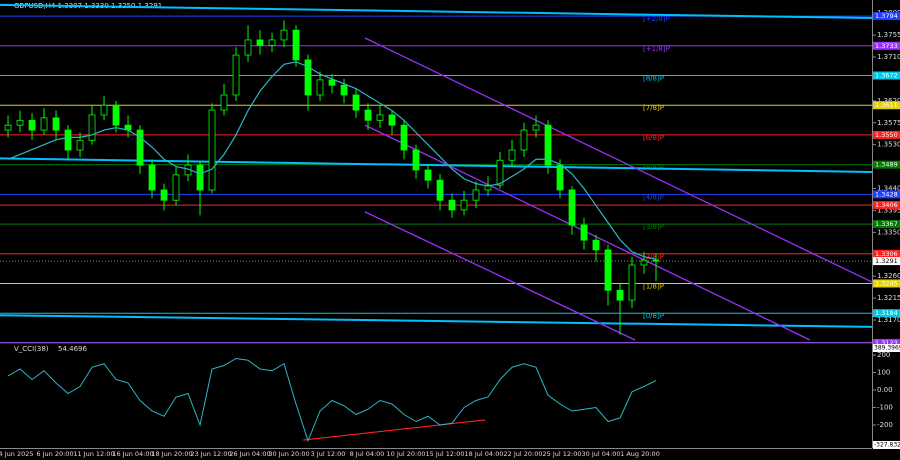 The width and height of the screenshot is (900, 460). Describe the element at coordinates (562, 454) in the screenshot. I see `x-tick-label: 25 Jul 12:00` at that location.